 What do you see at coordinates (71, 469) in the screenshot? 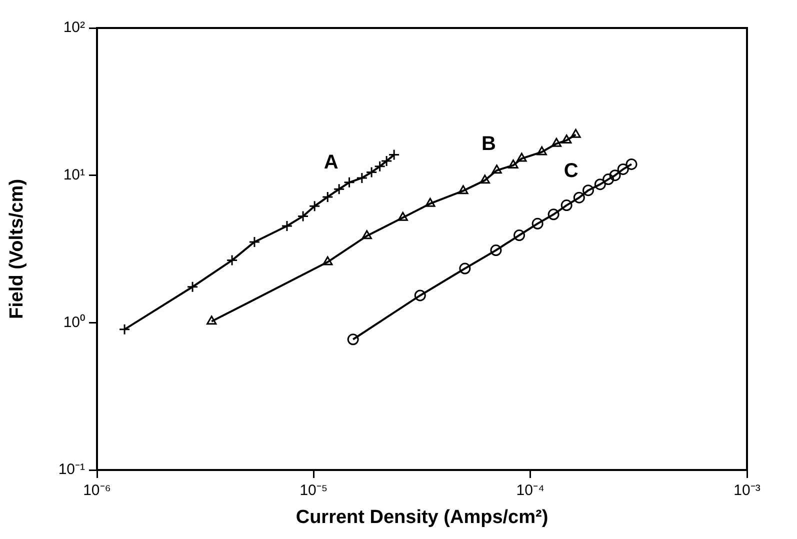
I see `y-tick-label: 10⁻¹` at bounding box center [71, 469].